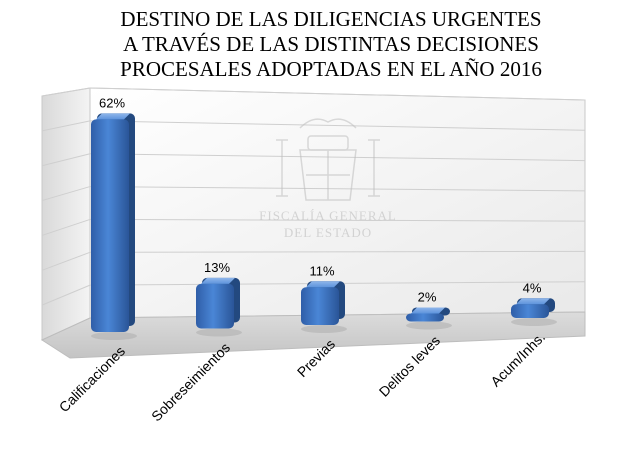  Describe the element at coordinates (321, 270) in the screenshot. I see `data-label: 11%` at that location.